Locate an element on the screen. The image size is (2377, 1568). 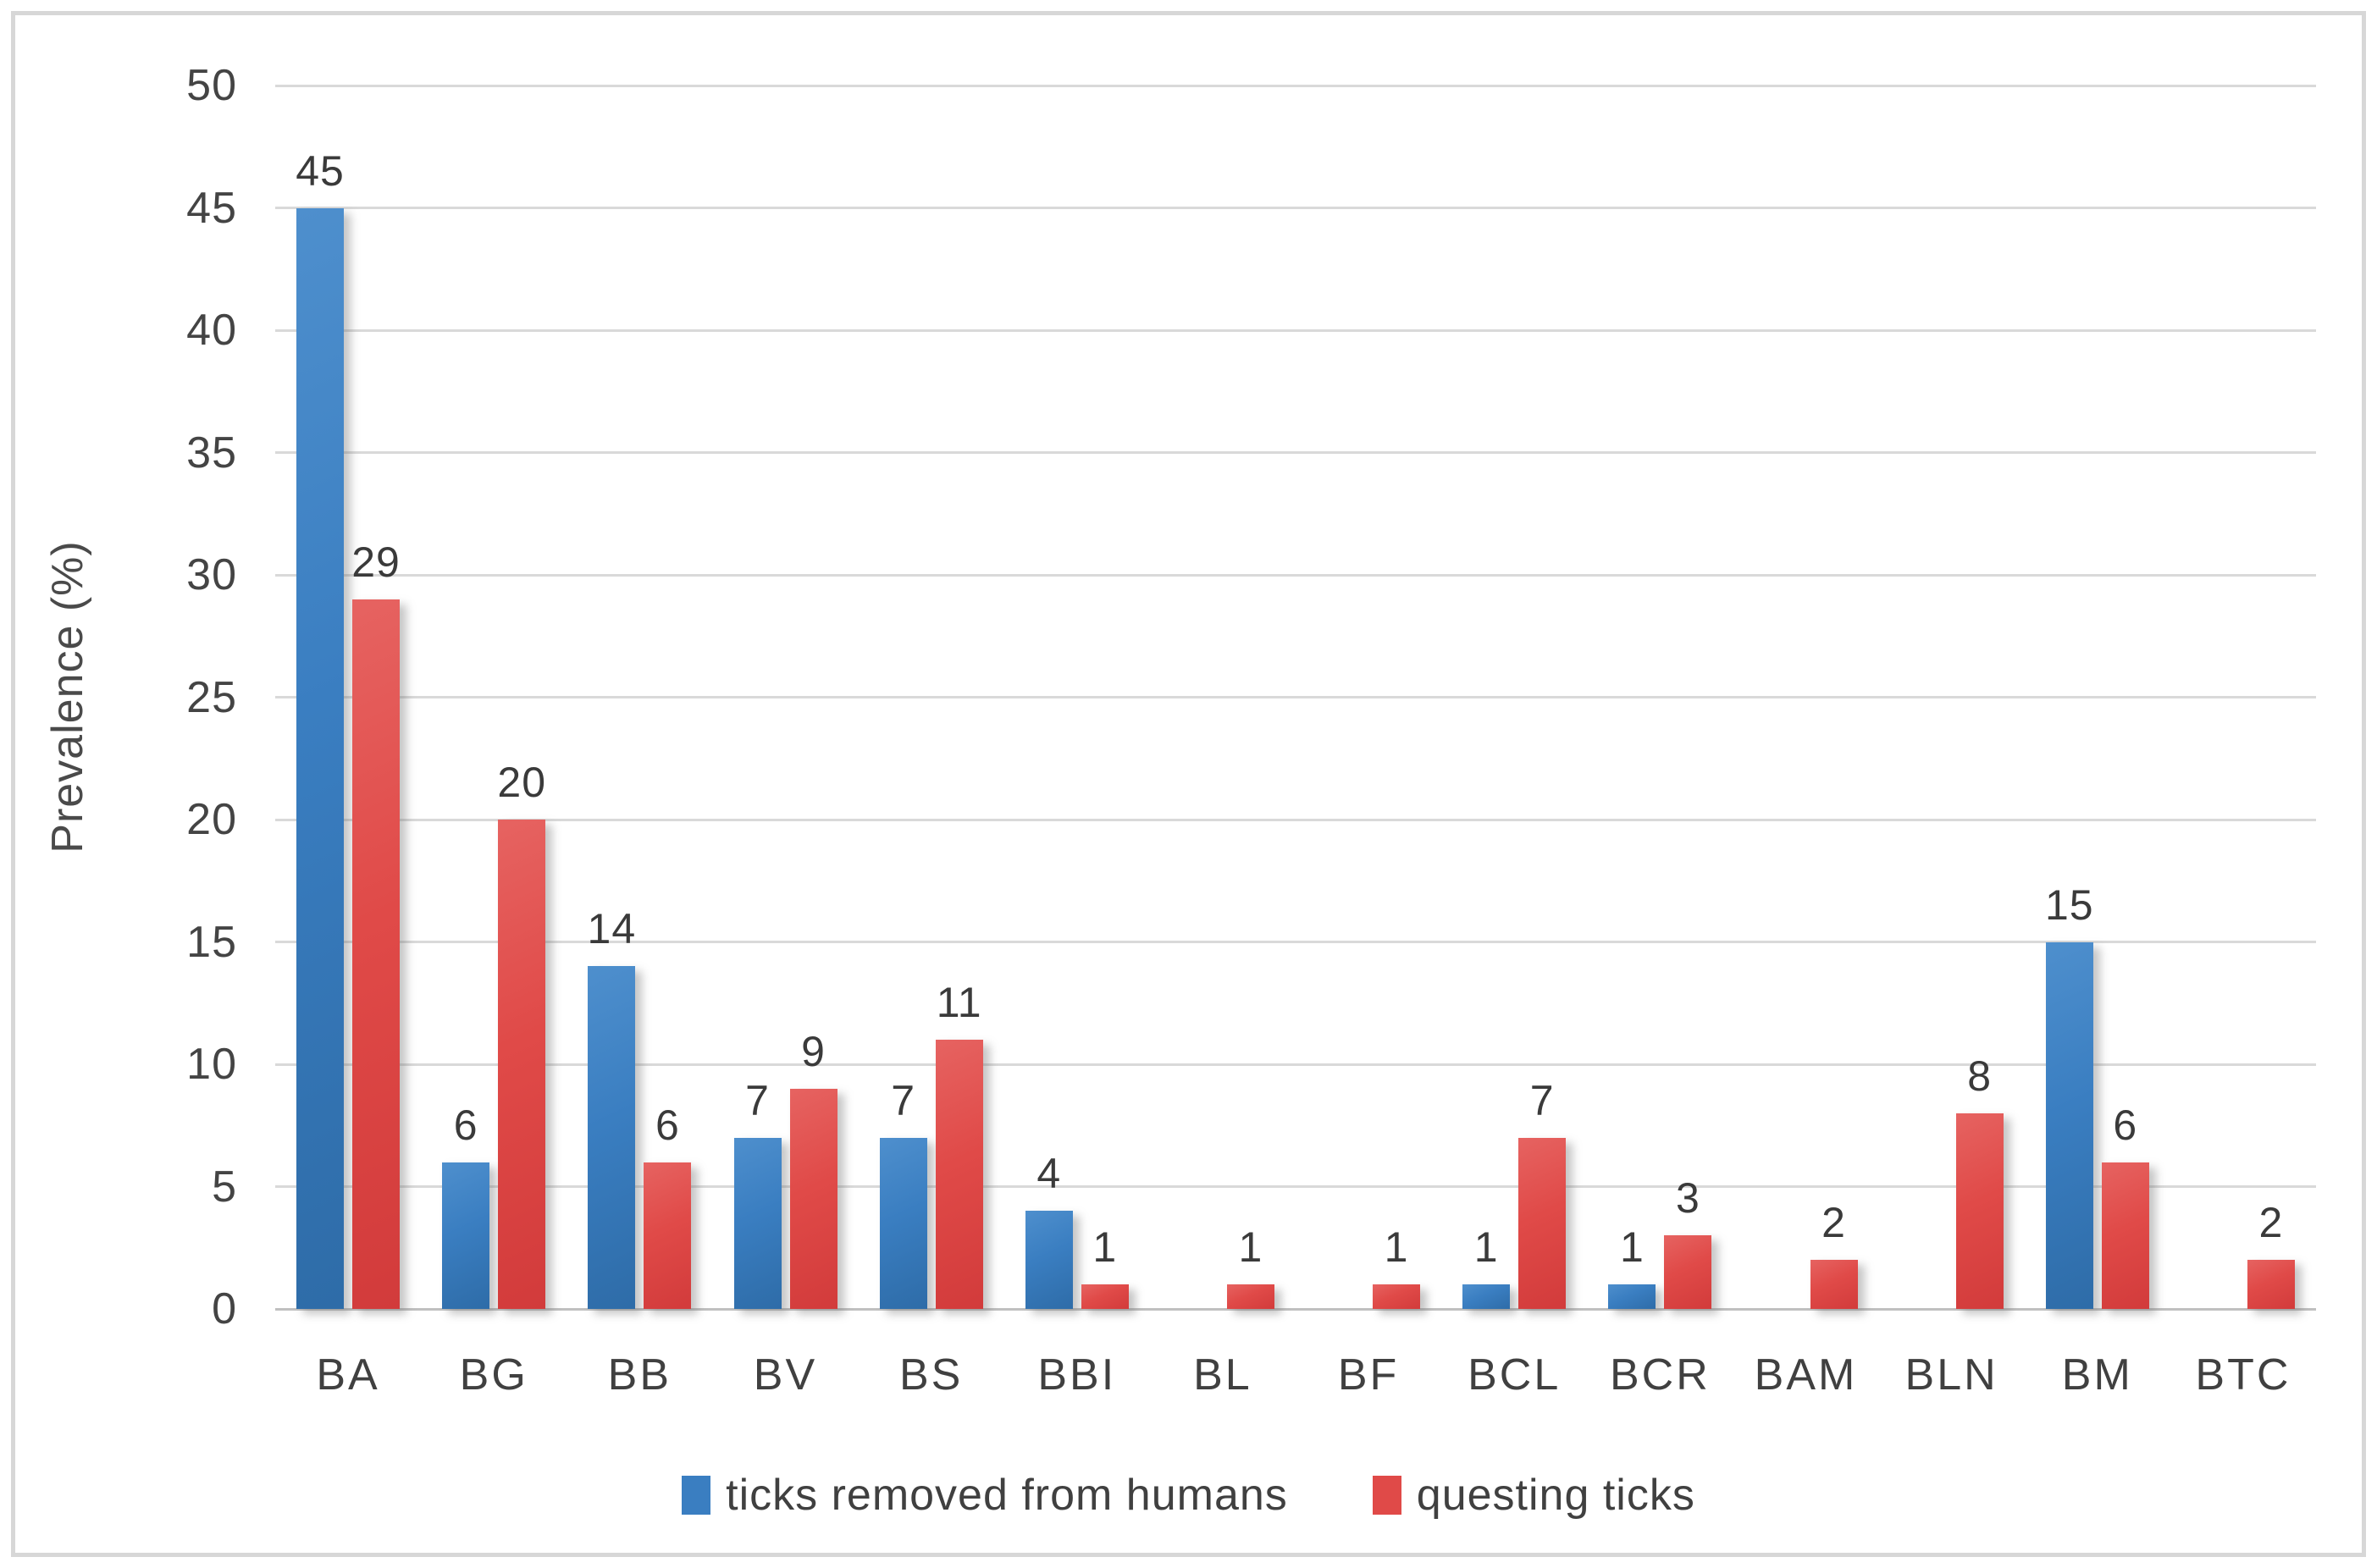
legend-label: questing ticks is located at coordinates (1556, 1495).